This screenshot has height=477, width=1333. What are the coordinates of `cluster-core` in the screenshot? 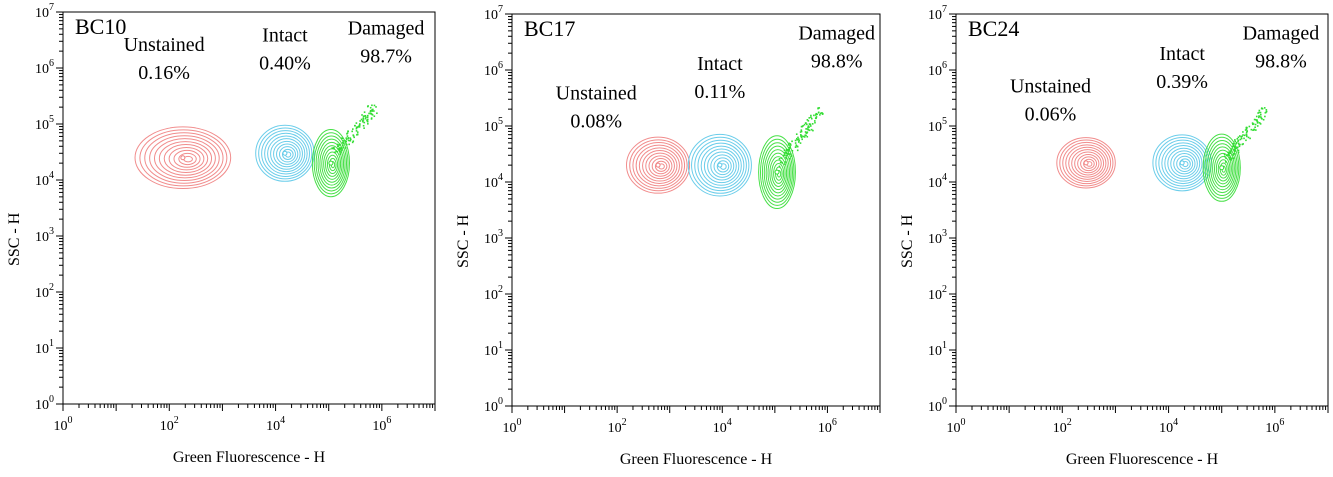 It's located at (1182, 163).